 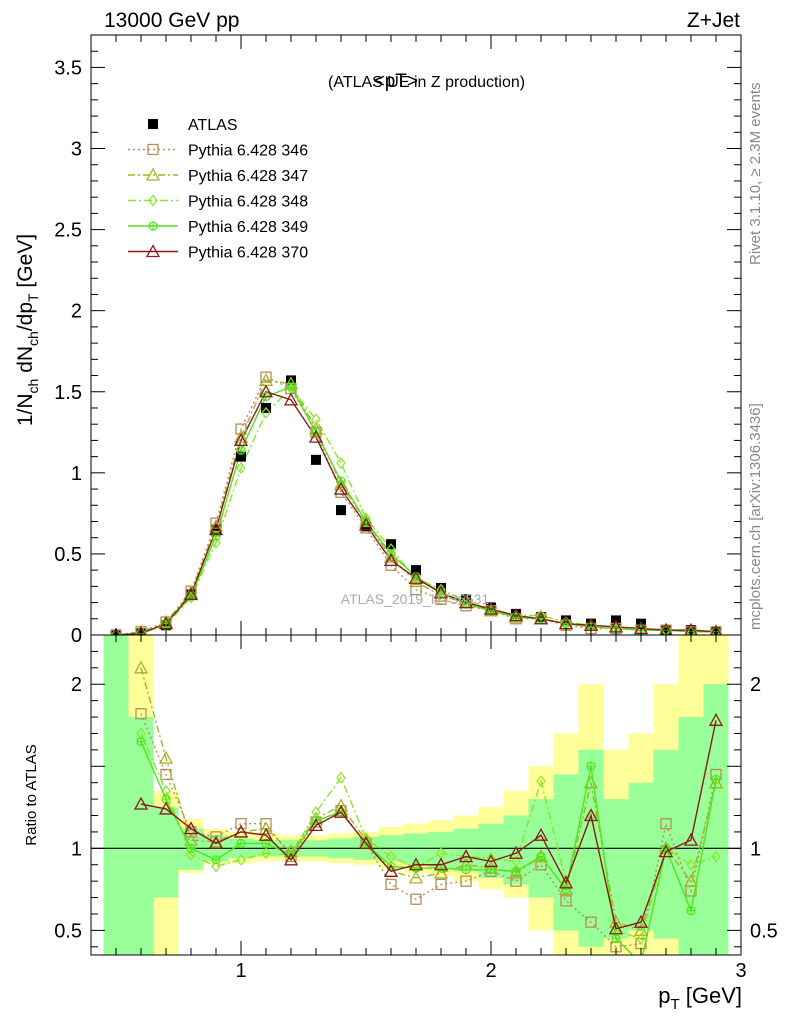 What do you see at coordinates (76, 849) in the screenshot?
I see `ratio-y-tick-label-left: 1` at bounding box center [76, 849].